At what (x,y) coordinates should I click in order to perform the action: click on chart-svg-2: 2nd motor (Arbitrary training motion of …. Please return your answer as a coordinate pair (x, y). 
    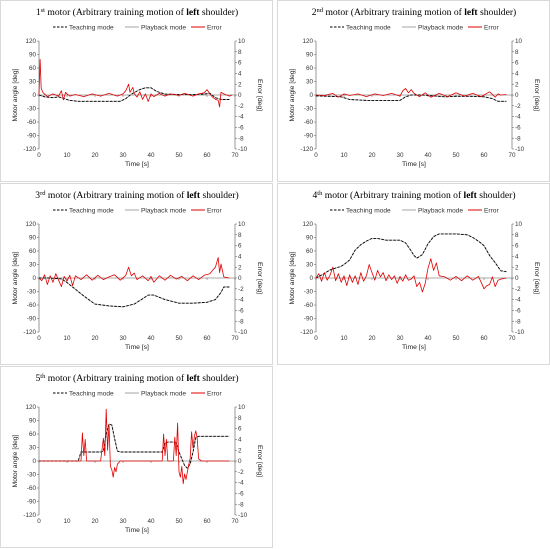
    Looking at the image, I should click on (414, 88).